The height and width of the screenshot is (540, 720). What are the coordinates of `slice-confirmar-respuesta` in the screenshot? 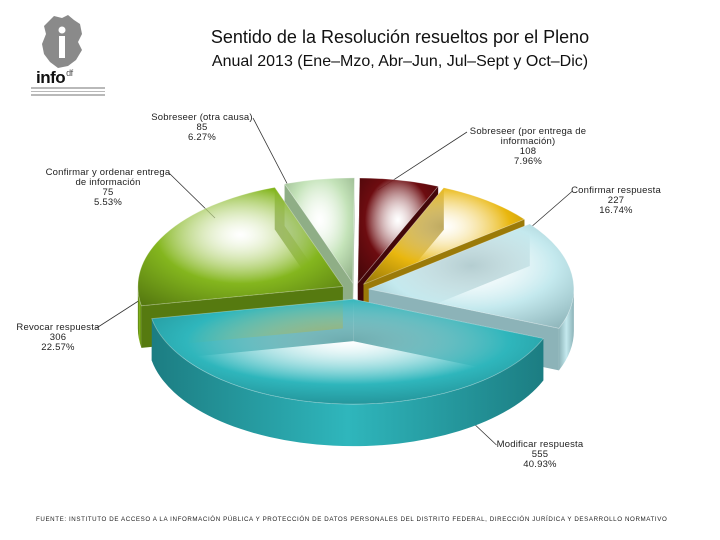 It's located at (471, 276).